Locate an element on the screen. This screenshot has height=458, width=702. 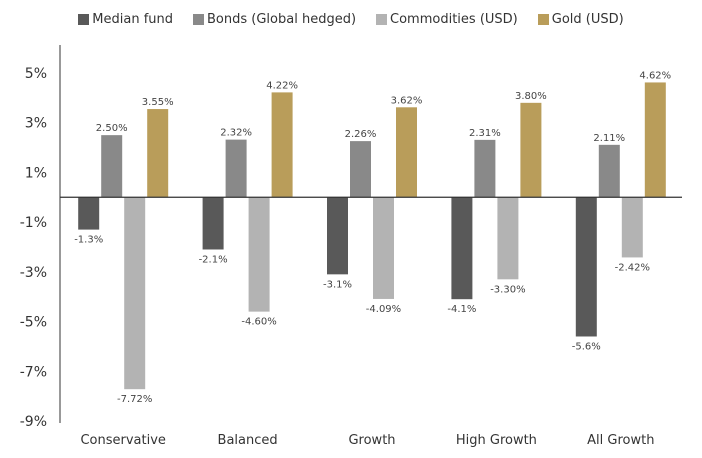
y-axis-ticks: 5% 3% 1% -1% -3% -5% -7% -9% is located at coordinates (33, 248).